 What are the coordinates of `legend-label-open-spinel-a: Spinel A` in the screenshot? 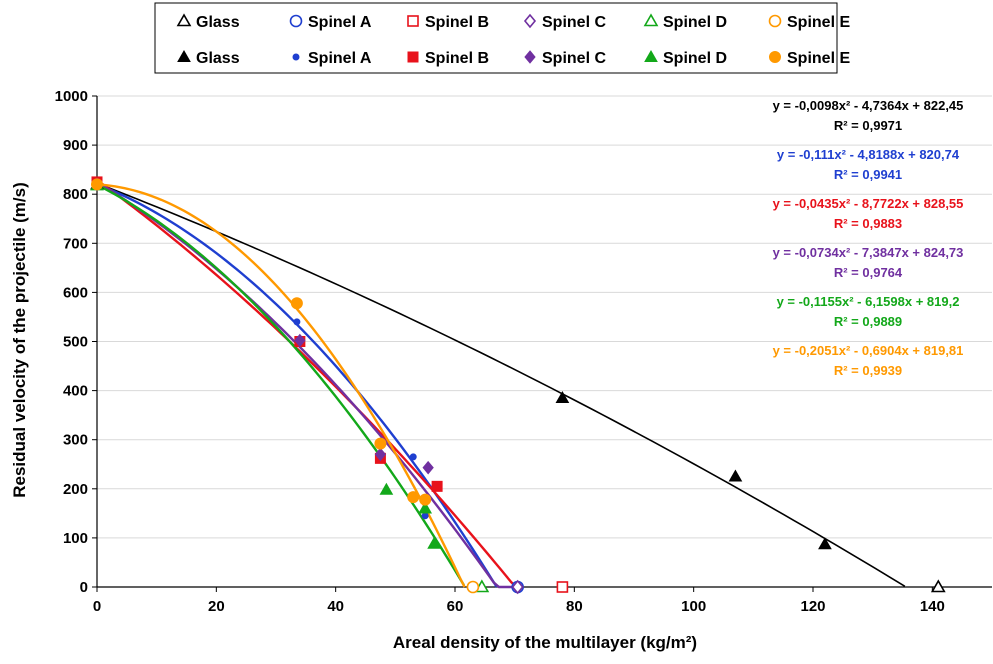 It's located at (340, 22).